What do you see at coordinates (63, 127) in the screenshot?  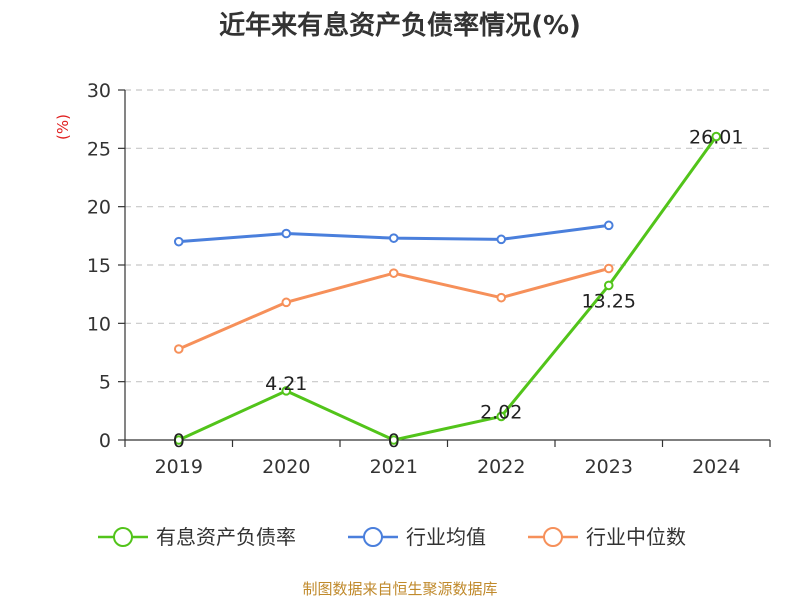 I see `y-axis-unit: (%)` at bounding box center [63, 127].